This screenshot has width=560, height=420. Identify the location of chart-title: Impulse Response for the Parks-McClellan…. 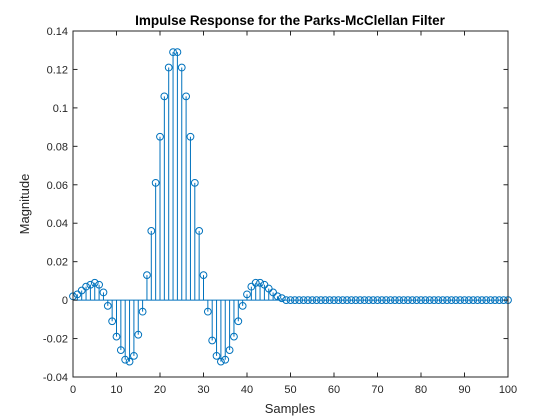
(290, 20).